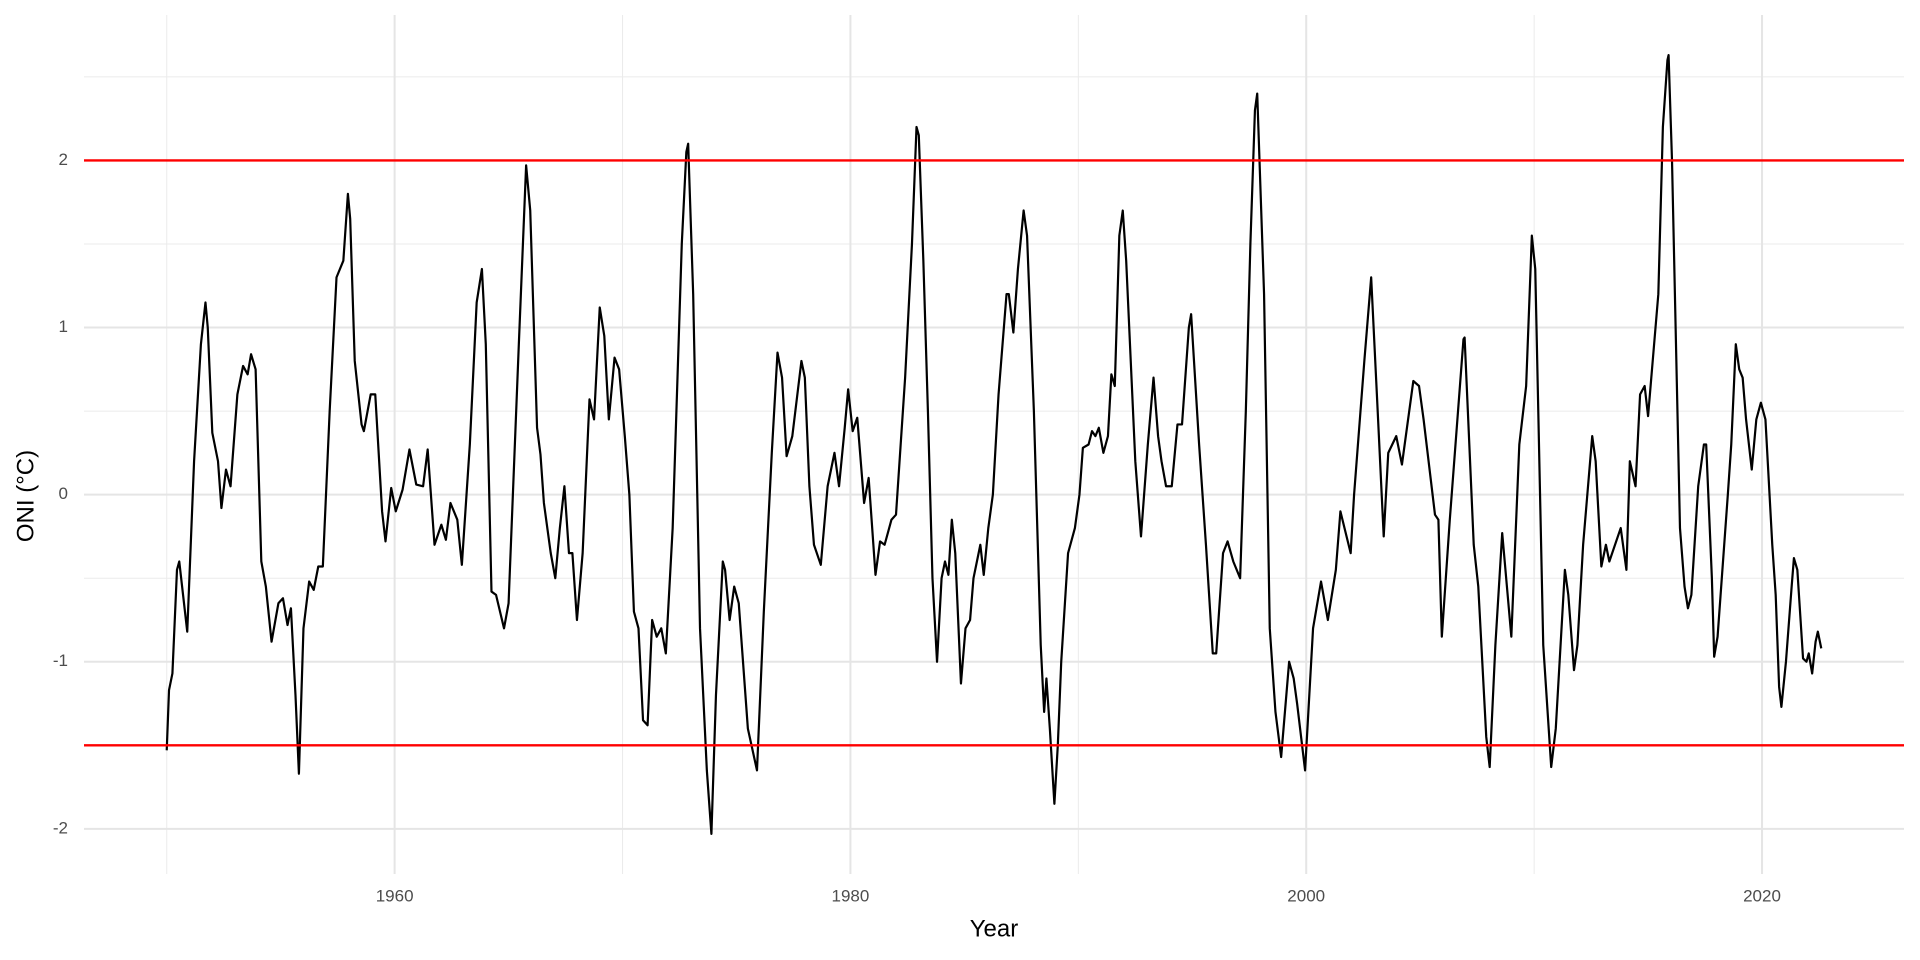  I want to click on x-tick-label: 1960, so click(395, 895).